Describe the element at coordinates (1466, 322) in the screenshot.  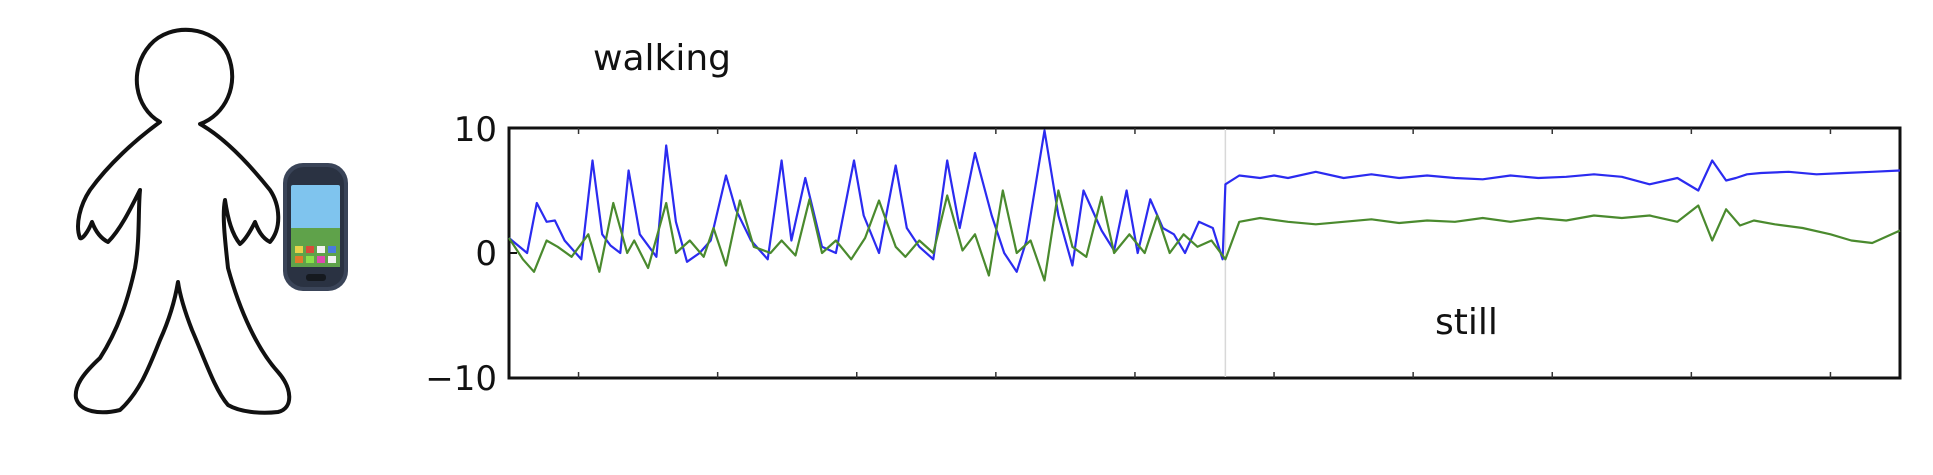
I see `annotation-still: still` at that location.